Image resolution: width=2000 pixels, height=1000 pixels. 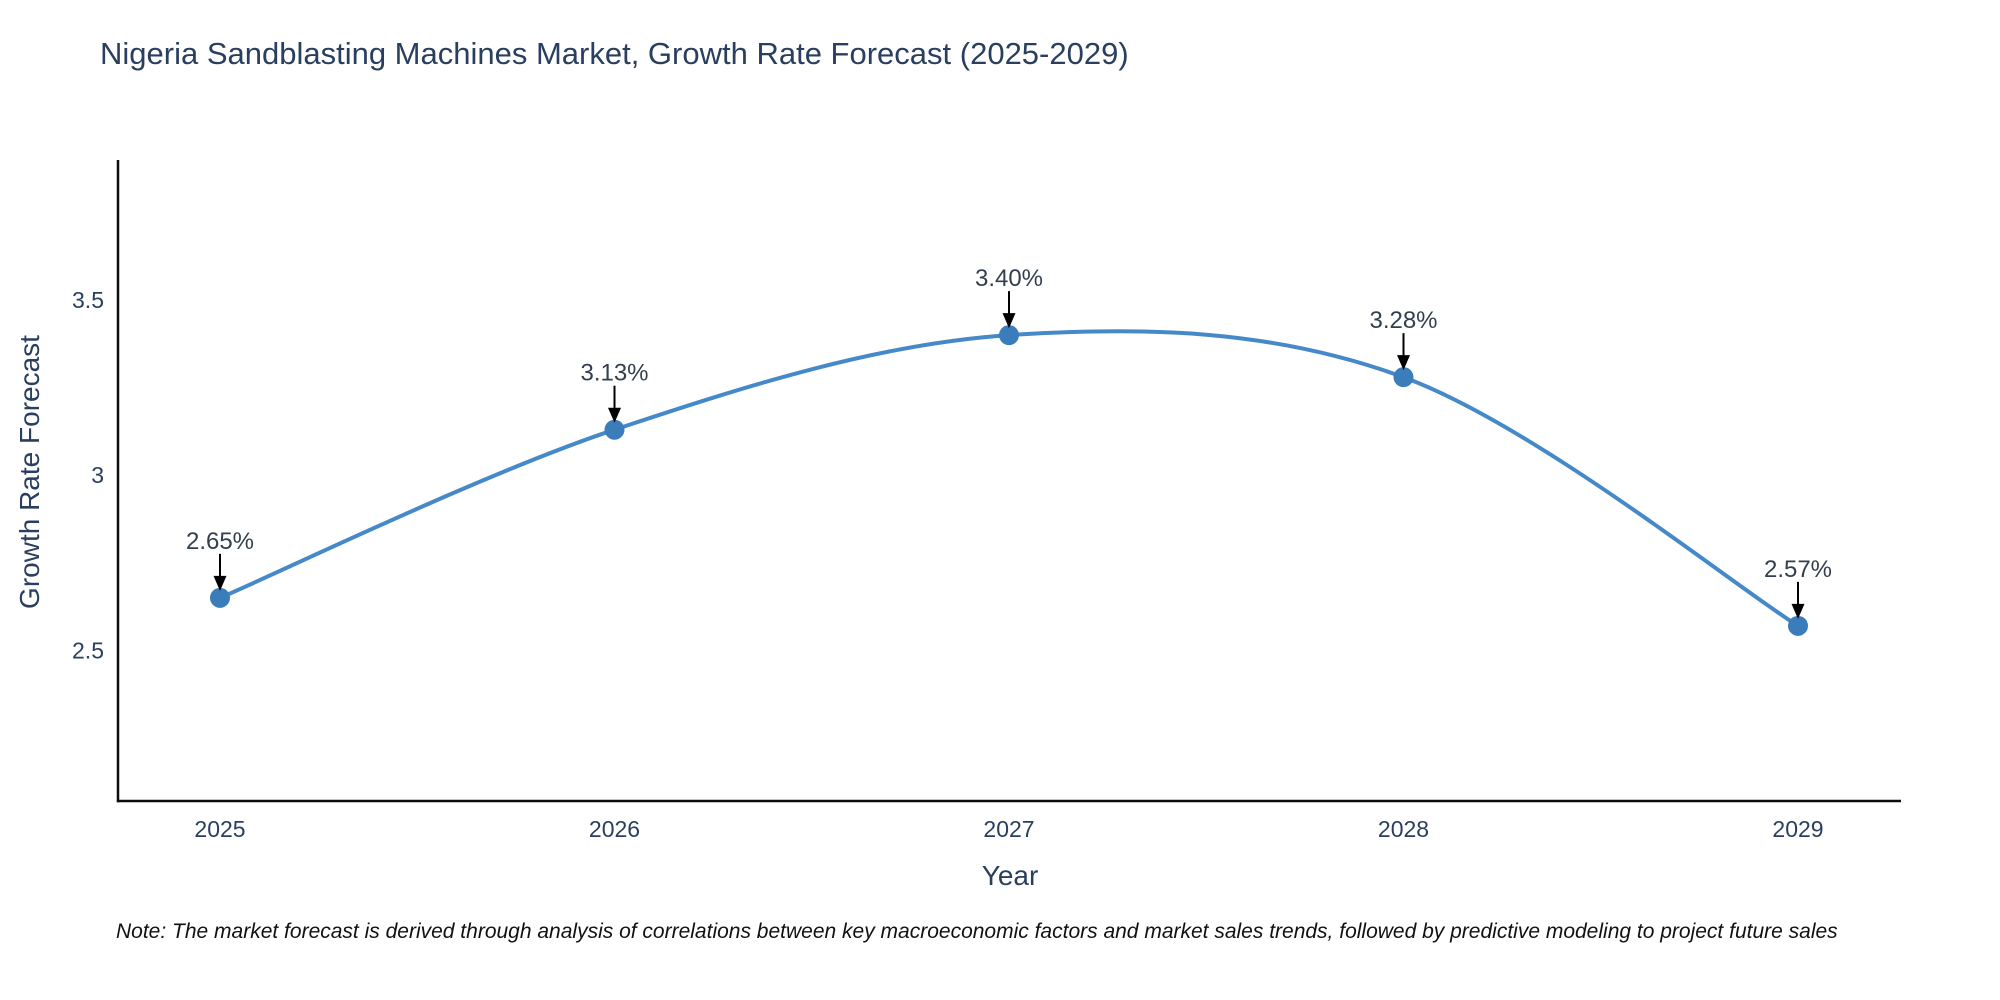 What do you see at coordinates (614, 373) in the screenshot?
I see `annotation-label: 3.13%` at bounding box center [614, 373].